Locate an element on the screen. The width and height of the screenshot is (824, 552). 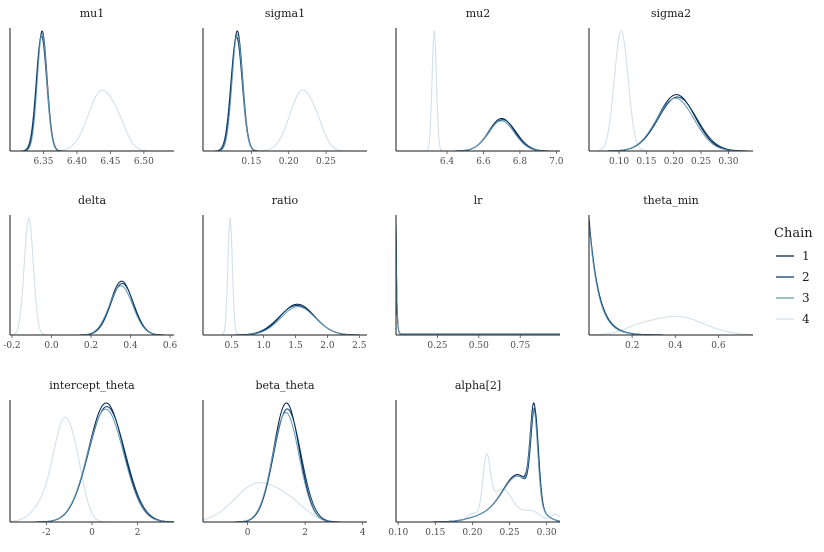
panel-title: mu2 is located at coordinates (478, 13).